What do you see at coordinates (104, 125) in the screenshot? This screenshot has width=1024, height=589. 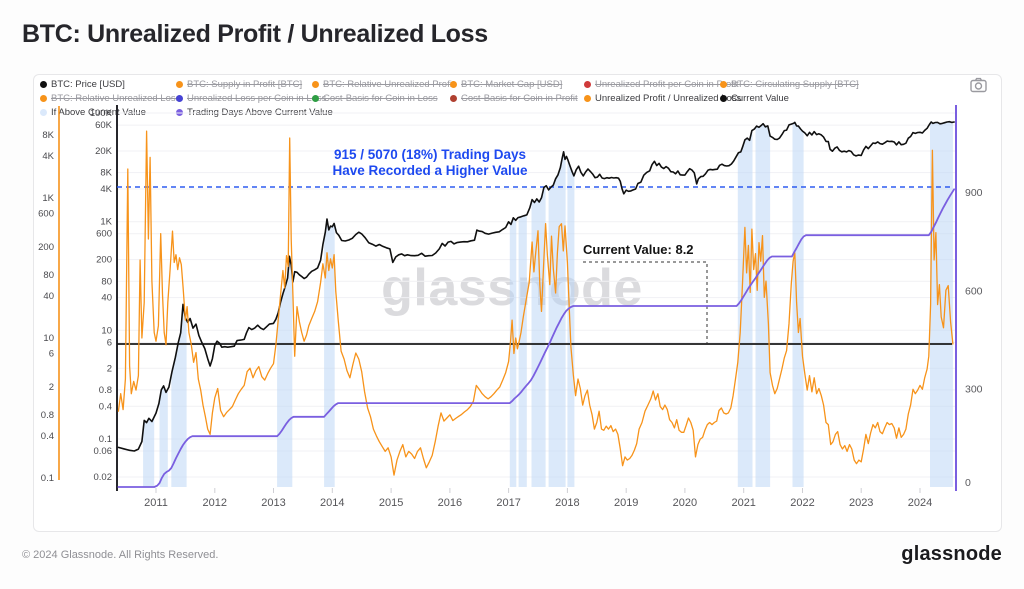 I see `price-tick-label: 60K` at bounding box center [104, 125].